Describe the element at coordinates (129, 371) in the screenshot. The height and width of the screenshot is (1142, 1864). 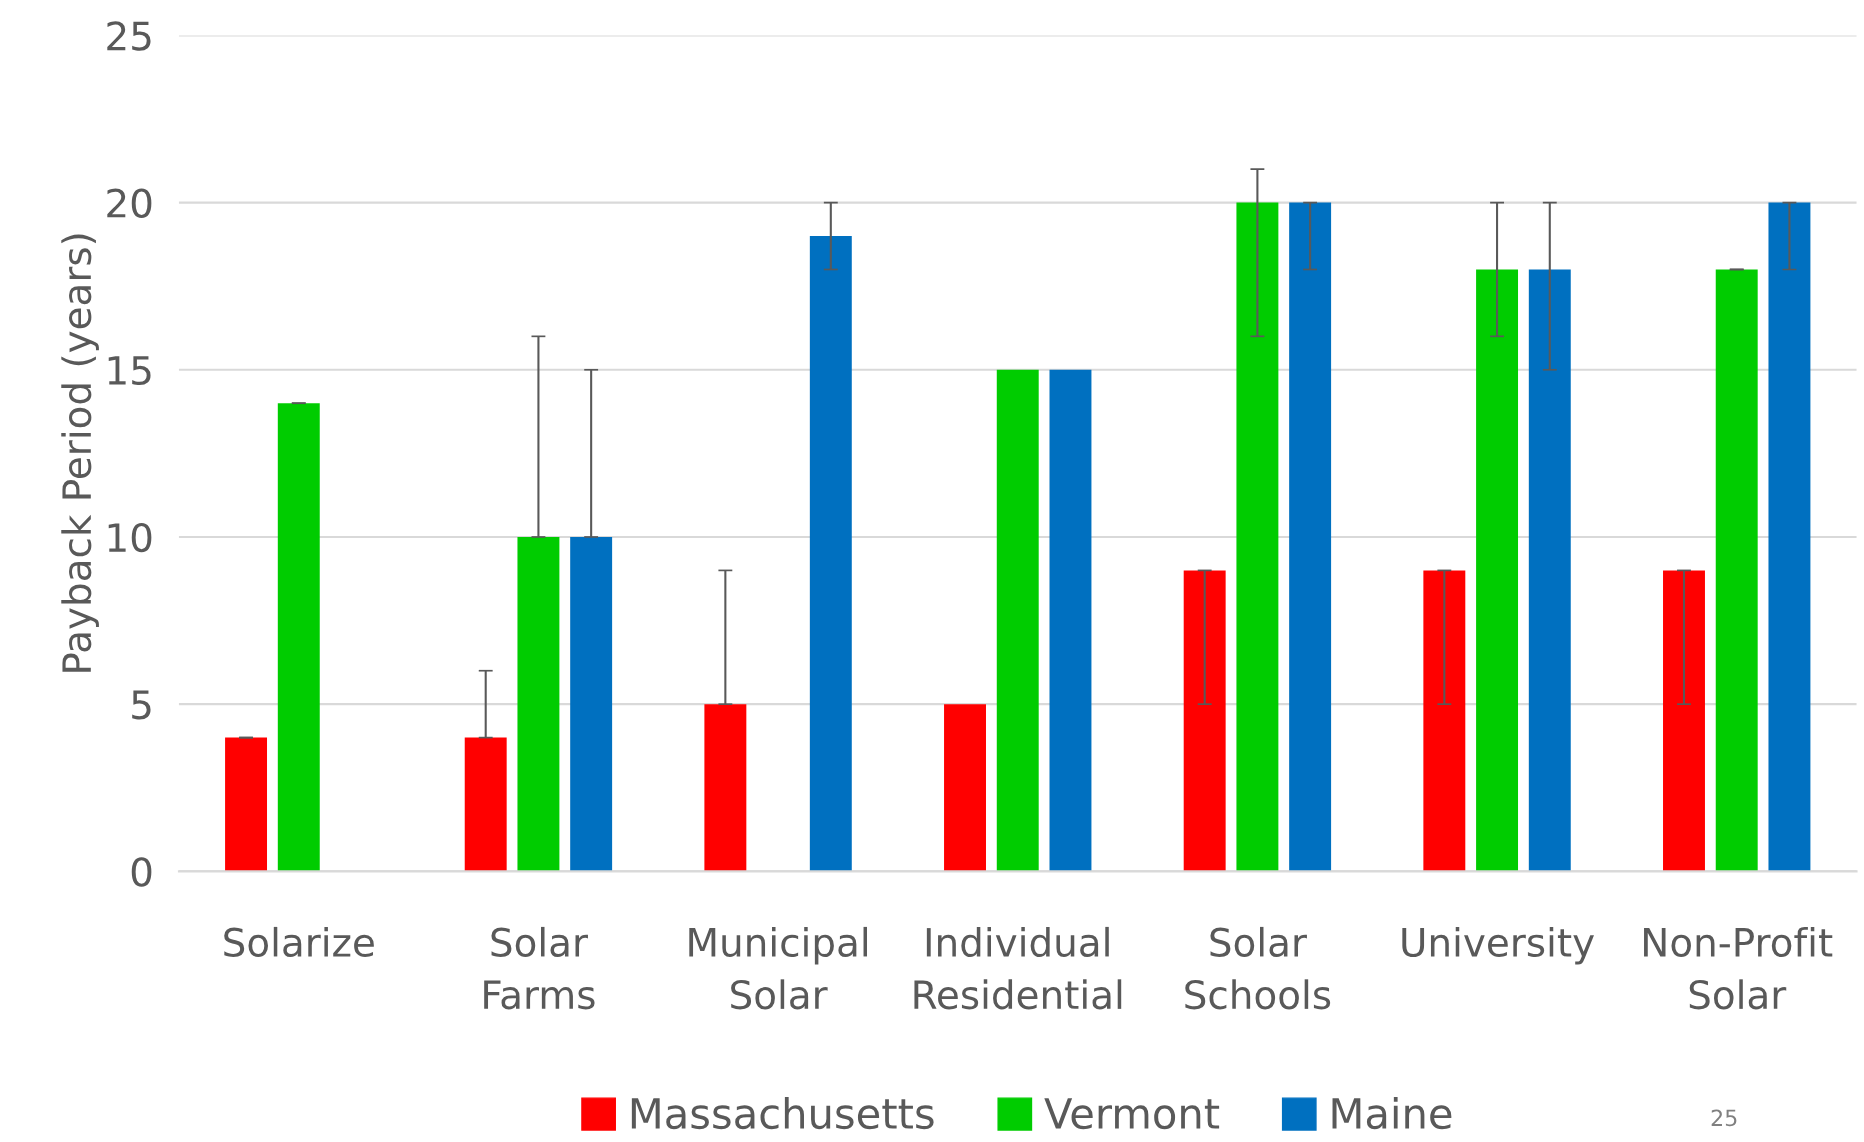
I see `y-tick-label: 15` at that location.